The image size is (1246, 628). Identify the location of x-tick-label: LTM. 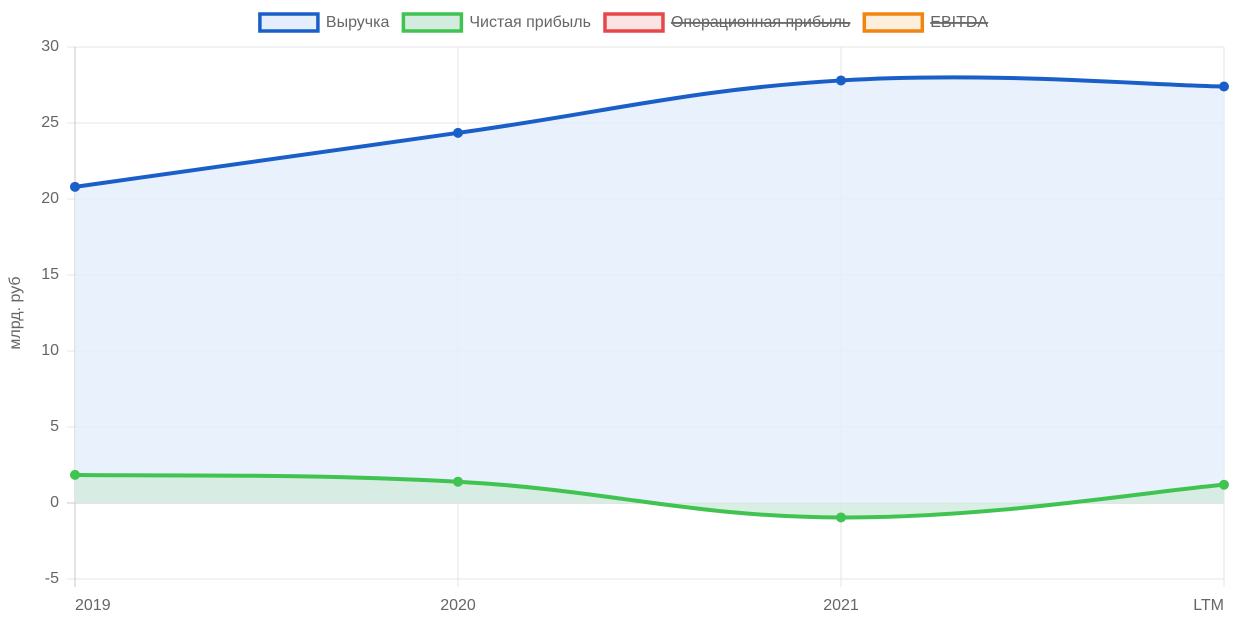
(1208, 605).